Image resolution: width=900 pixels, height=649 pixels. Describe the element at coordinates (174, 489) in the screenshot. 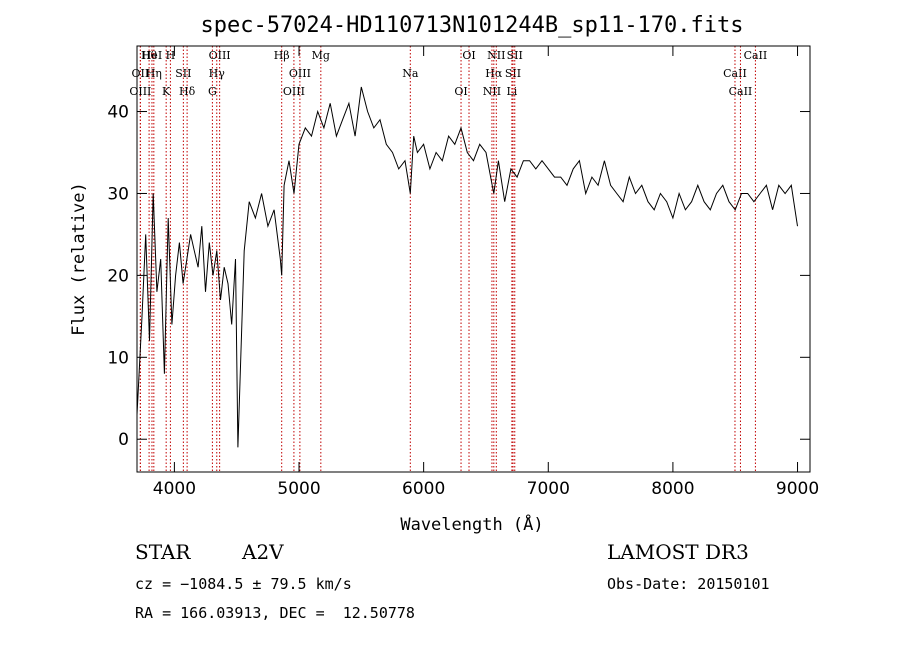

I see `x-tick-label: 4000` at that location.